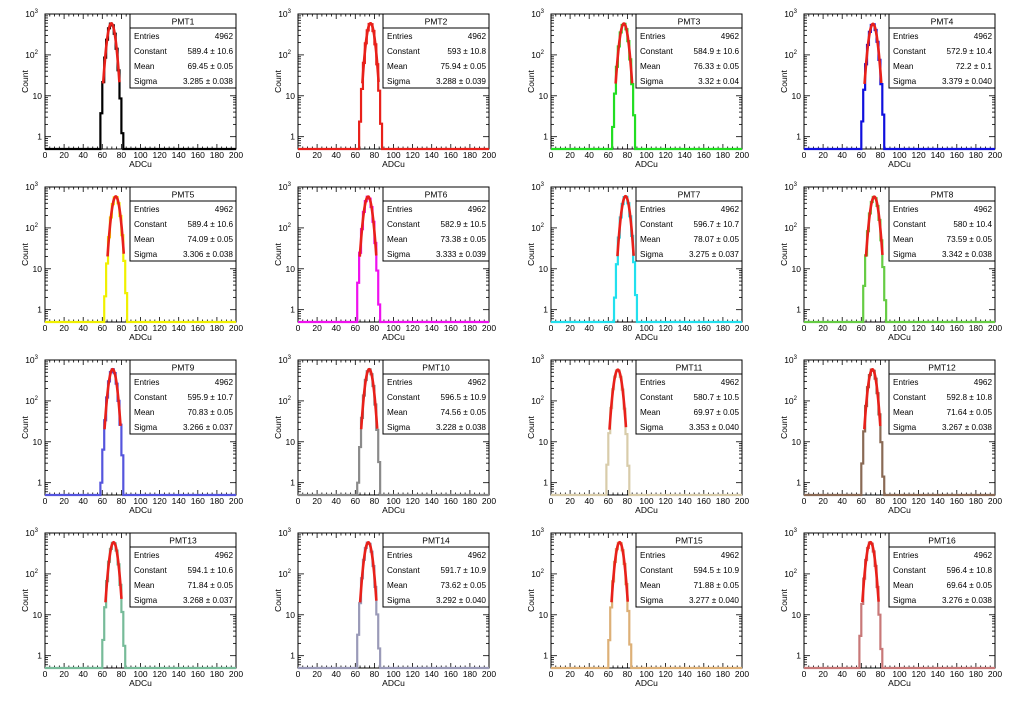  I want to click on stat-constant-value: 580.7 ± 10.5, so click(717, 397).